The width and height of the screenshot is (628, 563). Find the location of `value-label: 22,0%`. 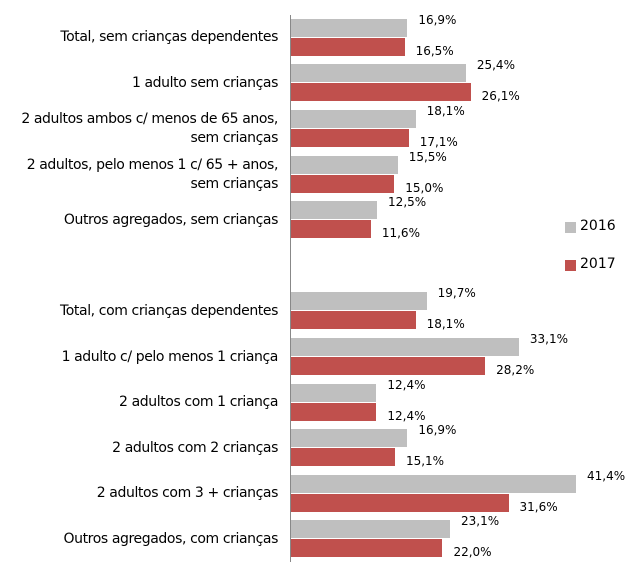

value-label: 22,0% is located at coordinates (472, 552).